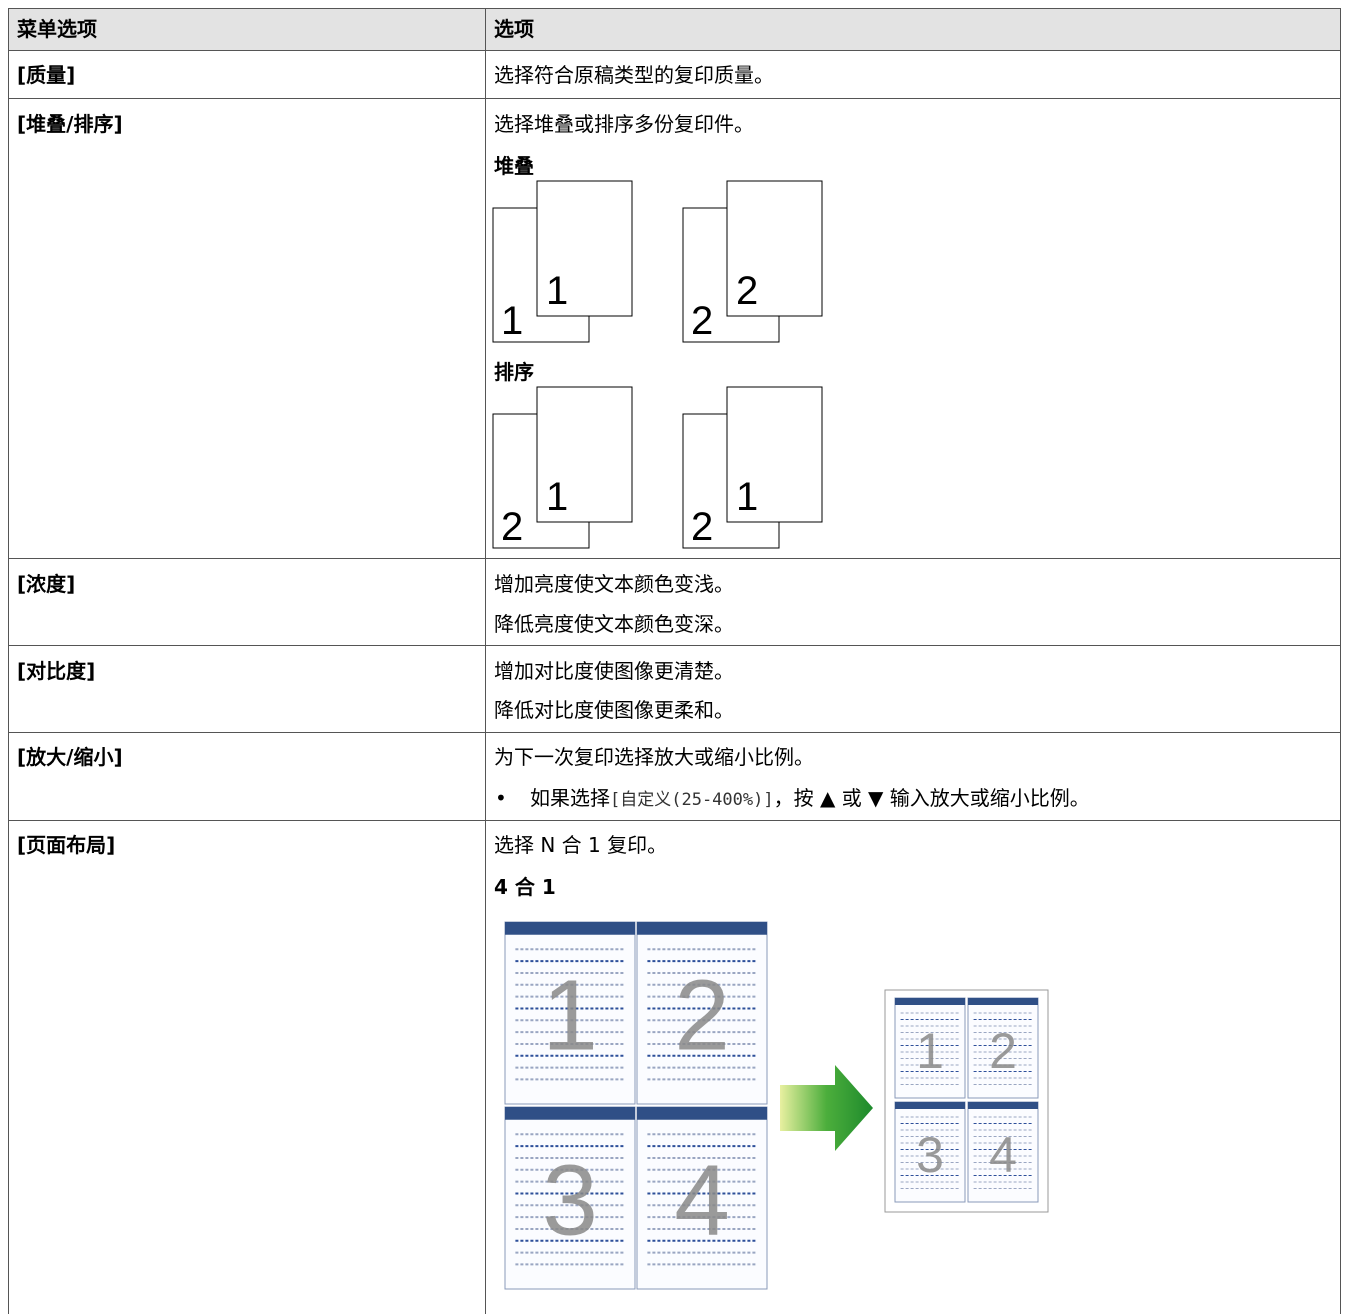  What do you see at coordinates (614, 584) in the screenshot?
I see `option-text: 增加亮度使文本颜色变浅。` at bounding box center [614, 584].